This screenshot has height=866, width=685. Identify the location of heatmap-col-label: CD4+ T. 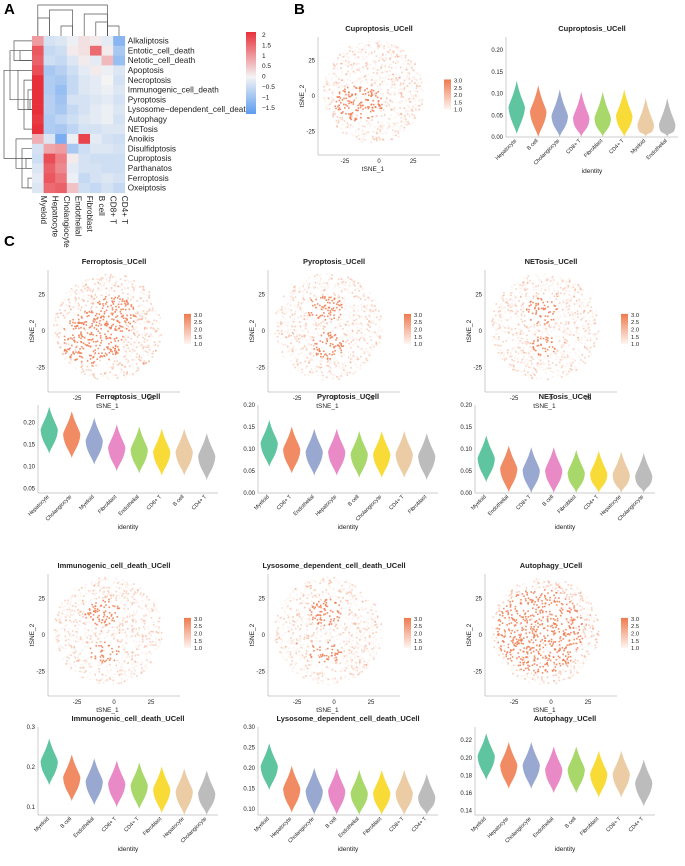
(124, 210).